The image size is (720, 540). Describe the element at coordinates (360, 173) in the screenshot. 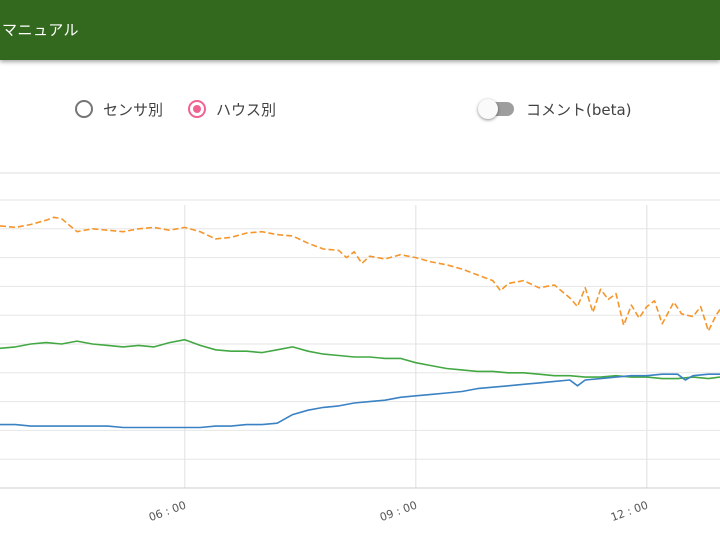

I see `section-divider` at that location.